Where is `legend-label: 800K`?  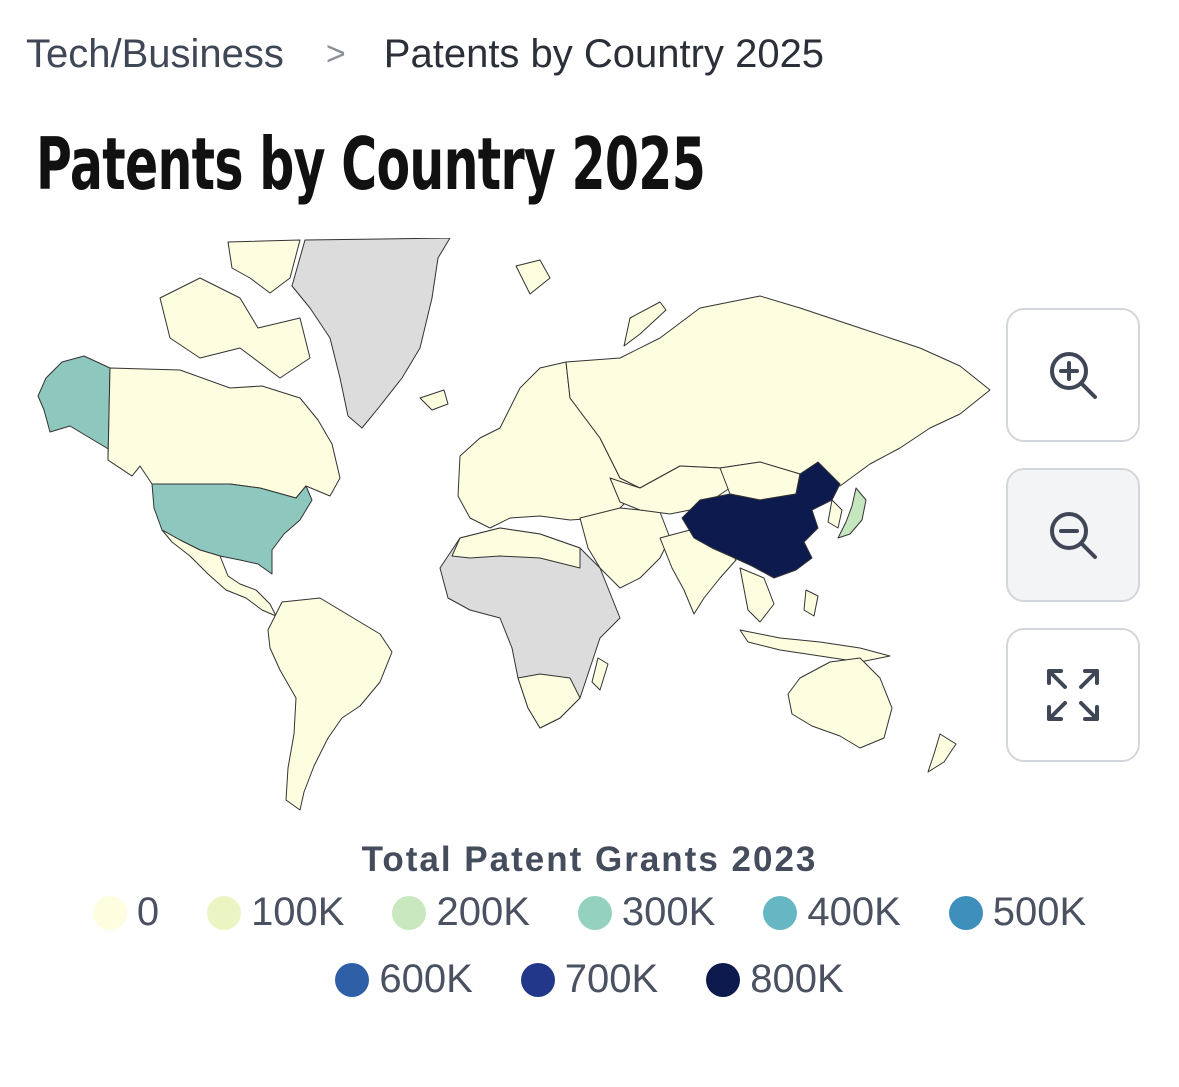 legend-label: 800K is located at coordinates (797, 979).